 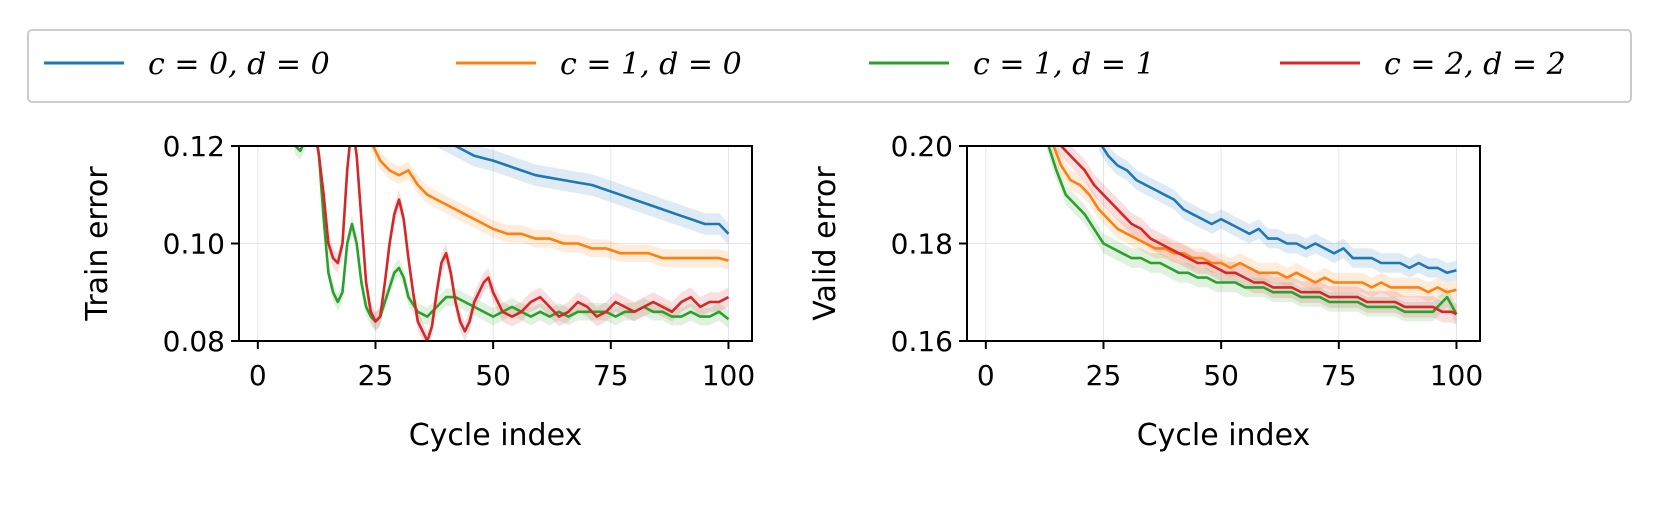 I want to click on y-tick-label: 0.10, so click(x=194, y=244).